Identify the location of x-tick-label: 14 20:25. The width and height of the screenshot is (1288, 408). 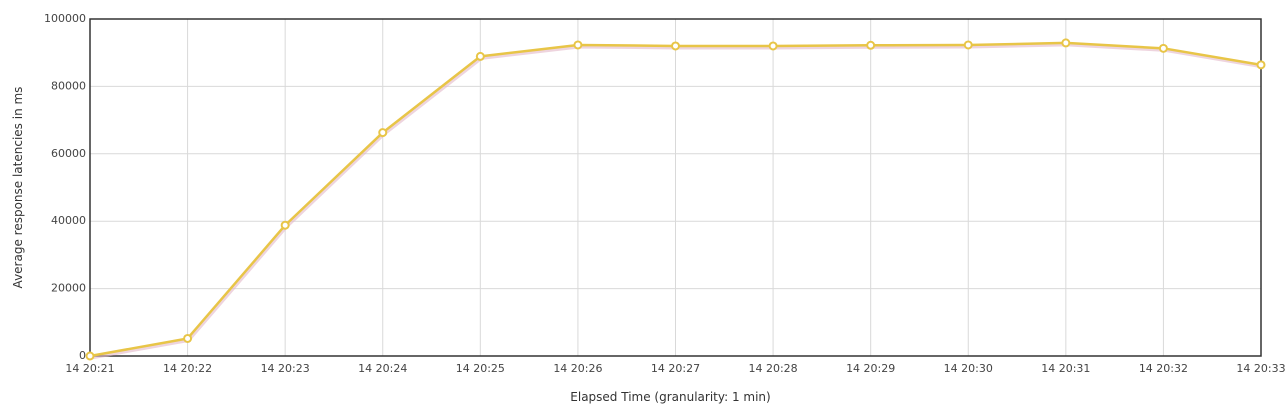
(480, 368).